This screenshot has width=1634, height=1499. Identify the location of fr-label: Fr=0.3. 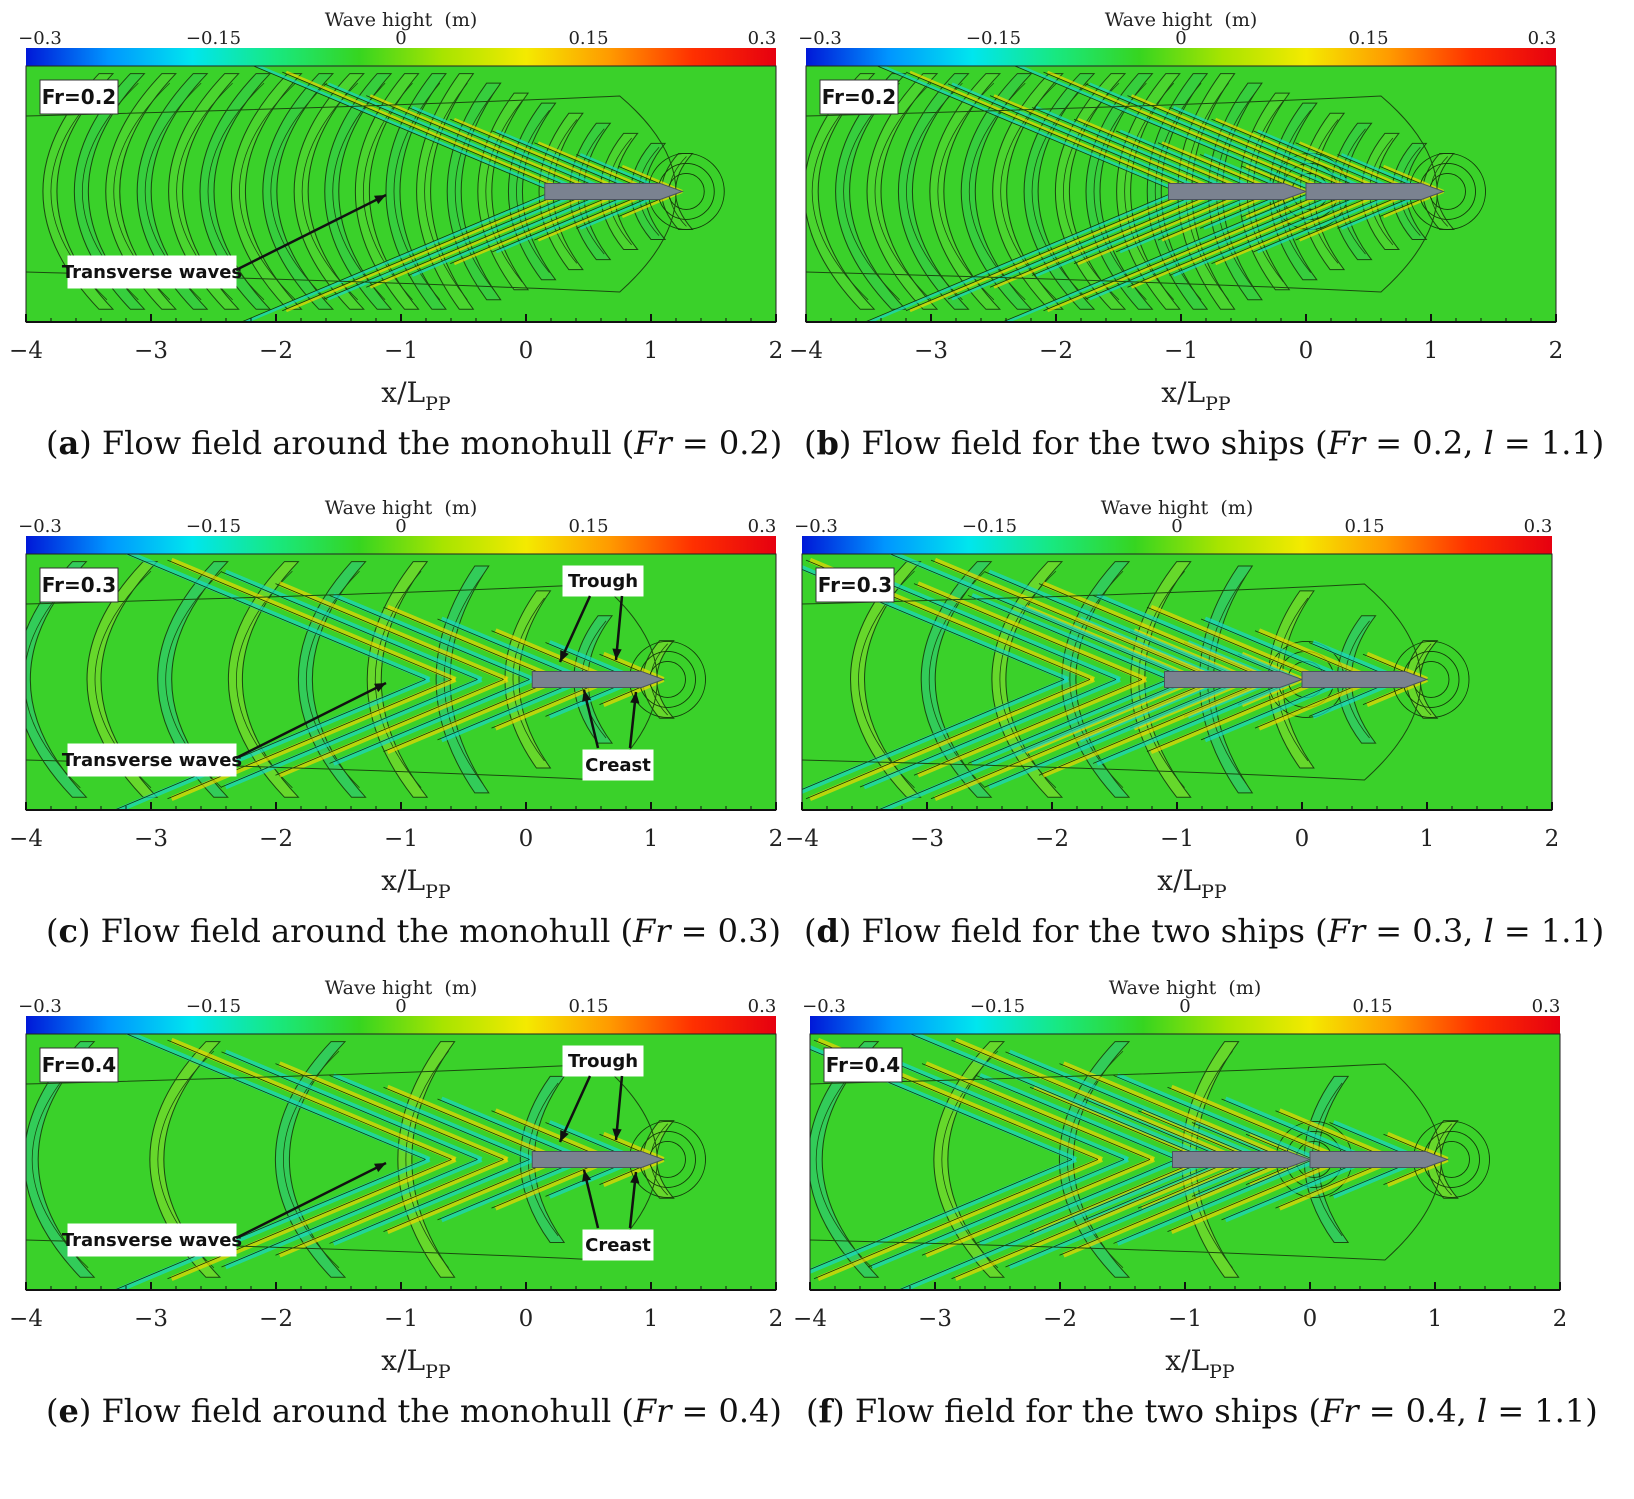
(79, 585).